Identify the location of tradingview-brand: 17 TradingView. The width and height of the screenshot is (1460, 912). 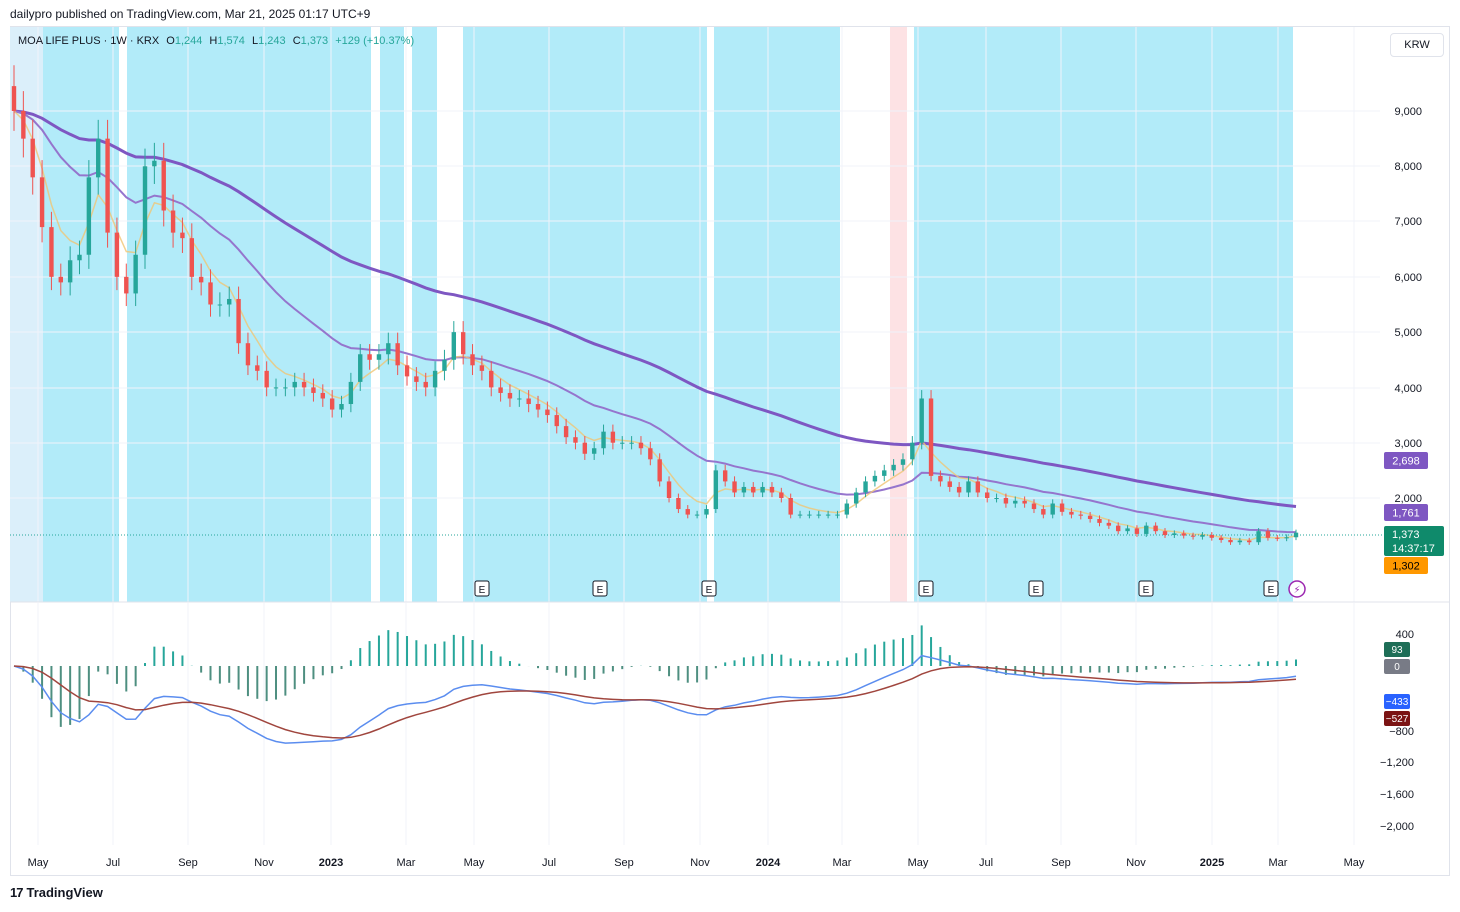
(56, 892).